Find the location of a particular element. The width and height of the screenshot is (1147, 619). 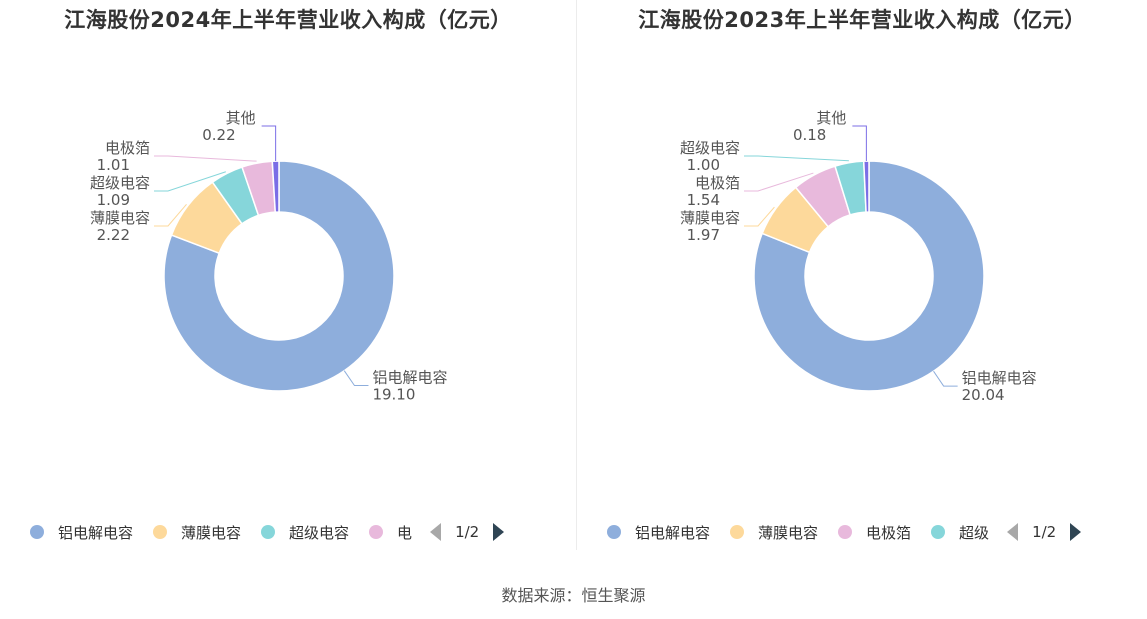

slice-value-label: 1.54 is located at coordinates (703, 200).